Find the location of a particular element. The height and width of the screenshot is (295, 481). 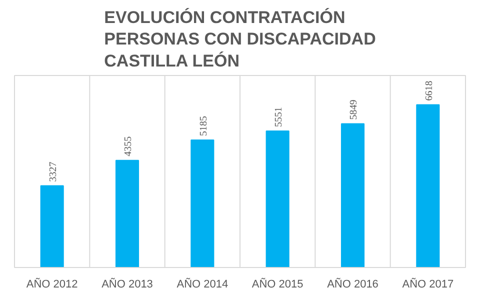

data-label: 5185 is located at coordinates (204, 126).